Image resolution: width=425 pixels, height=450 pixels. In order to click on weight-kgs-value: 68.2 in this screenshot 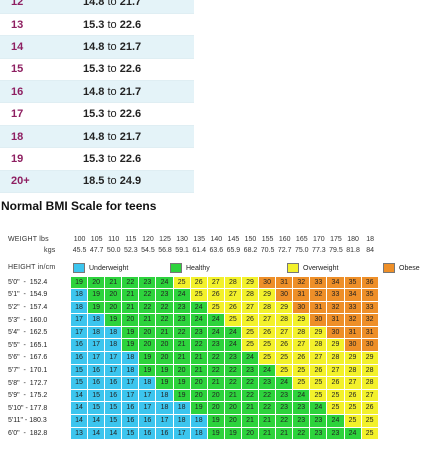, I will do `click(250, 250)`.